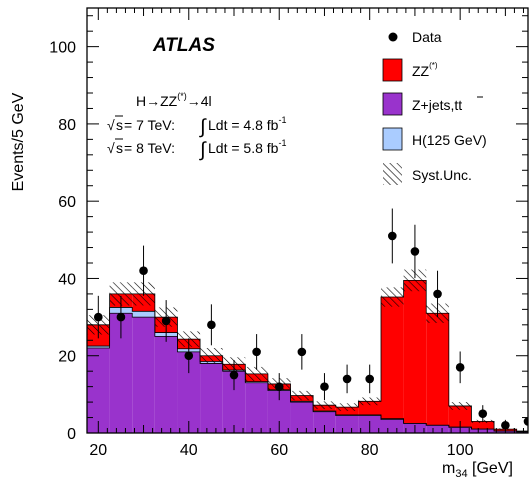 Image resolution: width=529 pixels, height=487 pixels. Describe the element at coordinates (98, 450) in the screenshot. I see `x-tick-label: 20` at that location.